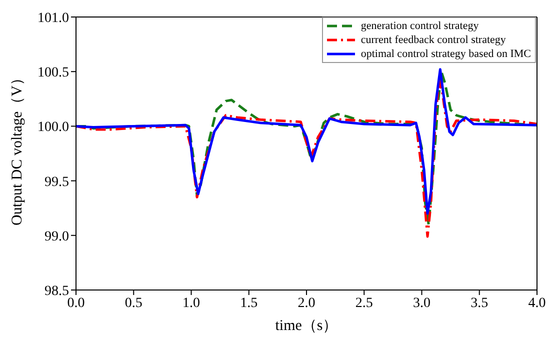  What do you see at coordinates (53, 73) in the screenshot?
I see `y-tick-label: 100.5` at bounding box center [53, 73].